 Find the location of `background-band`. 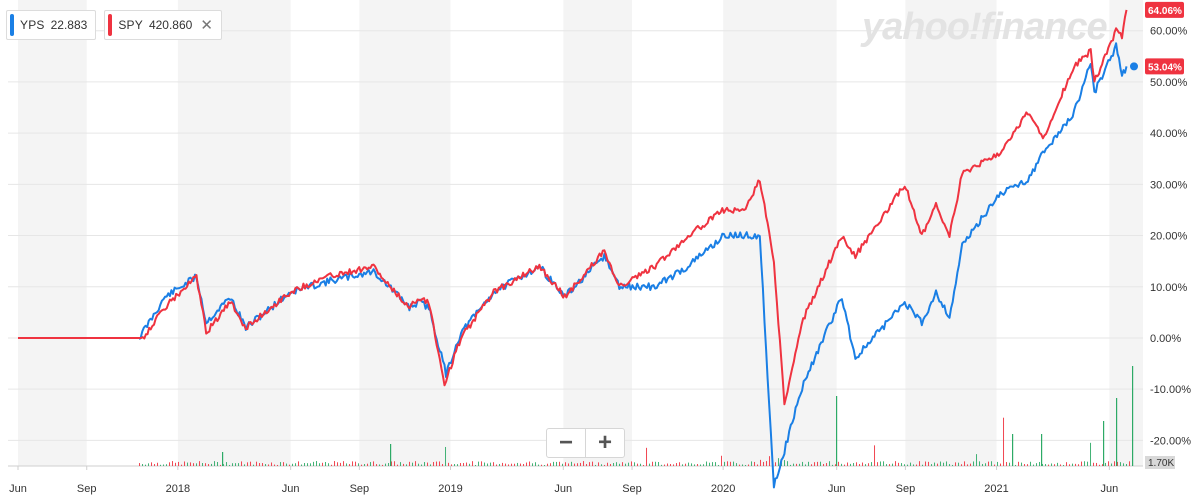

background-band is located at coordinates (598, 233).